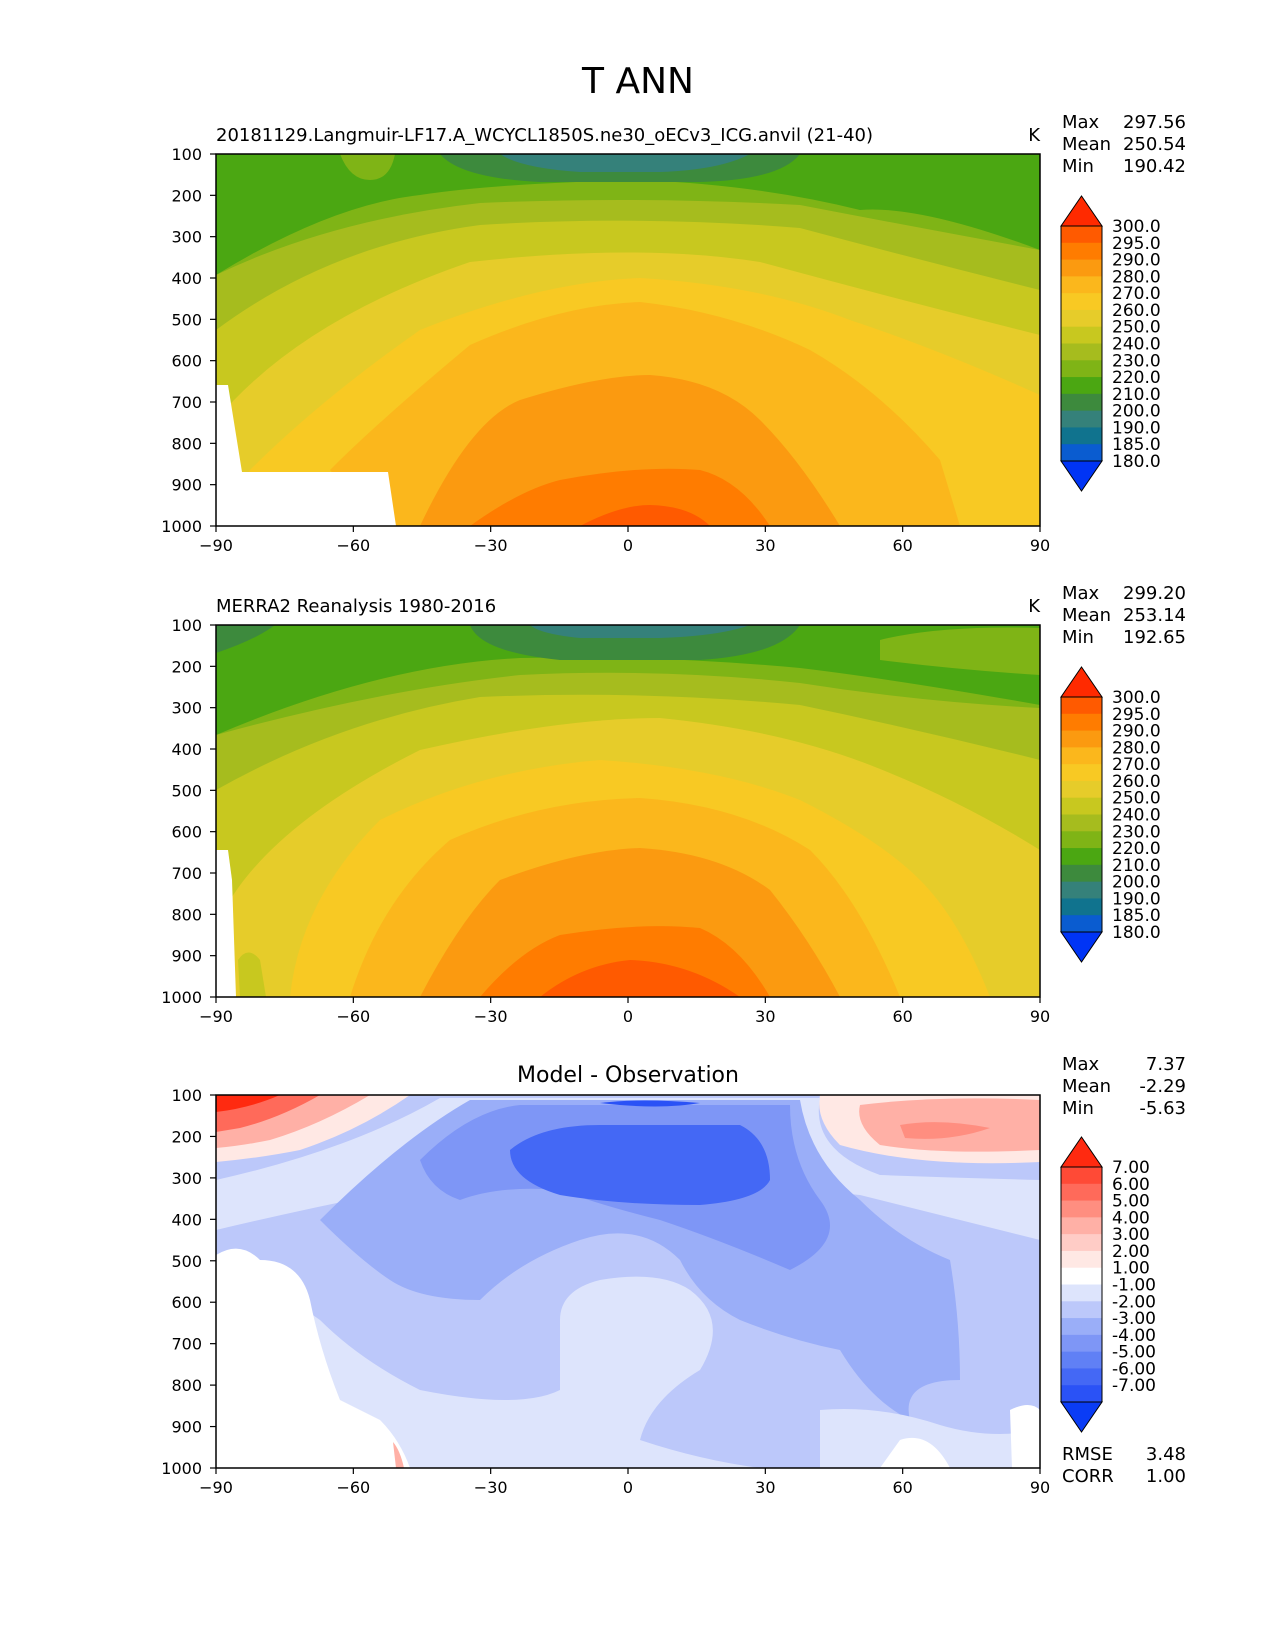 The image size is (1275, 1650). Describe the element at coordinates (1154, 615) in the screenshot. I see `stat-value: 253.14` at that location.